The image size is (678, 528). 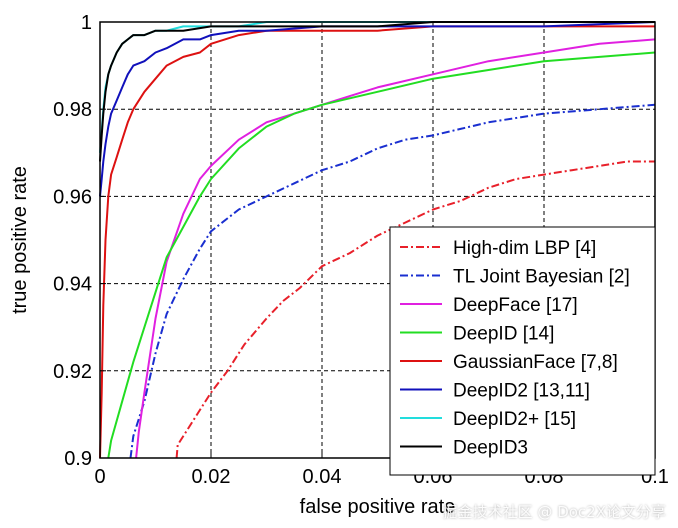 What do you see at coordinates (72, 285) in the screenshot?
I see `y-tick-label: 0.94` at bounding box center [72, 285].